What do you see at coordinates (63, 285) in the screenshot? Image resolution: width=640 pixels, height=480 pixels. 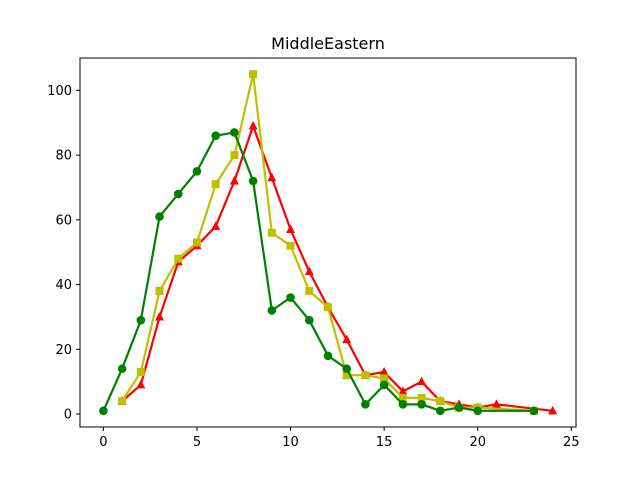 I see `y-tick-label: 40` at bounding box center [63, 285].